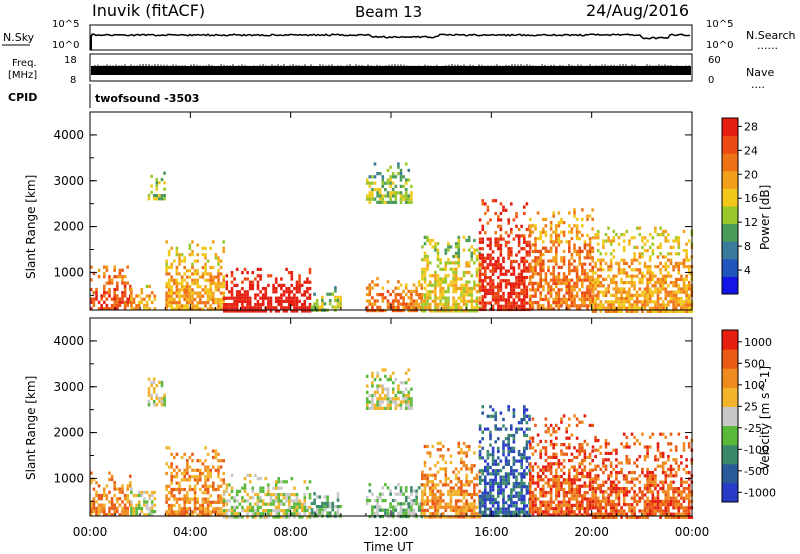 This screenshot has width=800, height=554. What do you see at coordinates (730, 285) in the screenshot?
I see `power-colorbar-segment` at bounding box center [730, 285].